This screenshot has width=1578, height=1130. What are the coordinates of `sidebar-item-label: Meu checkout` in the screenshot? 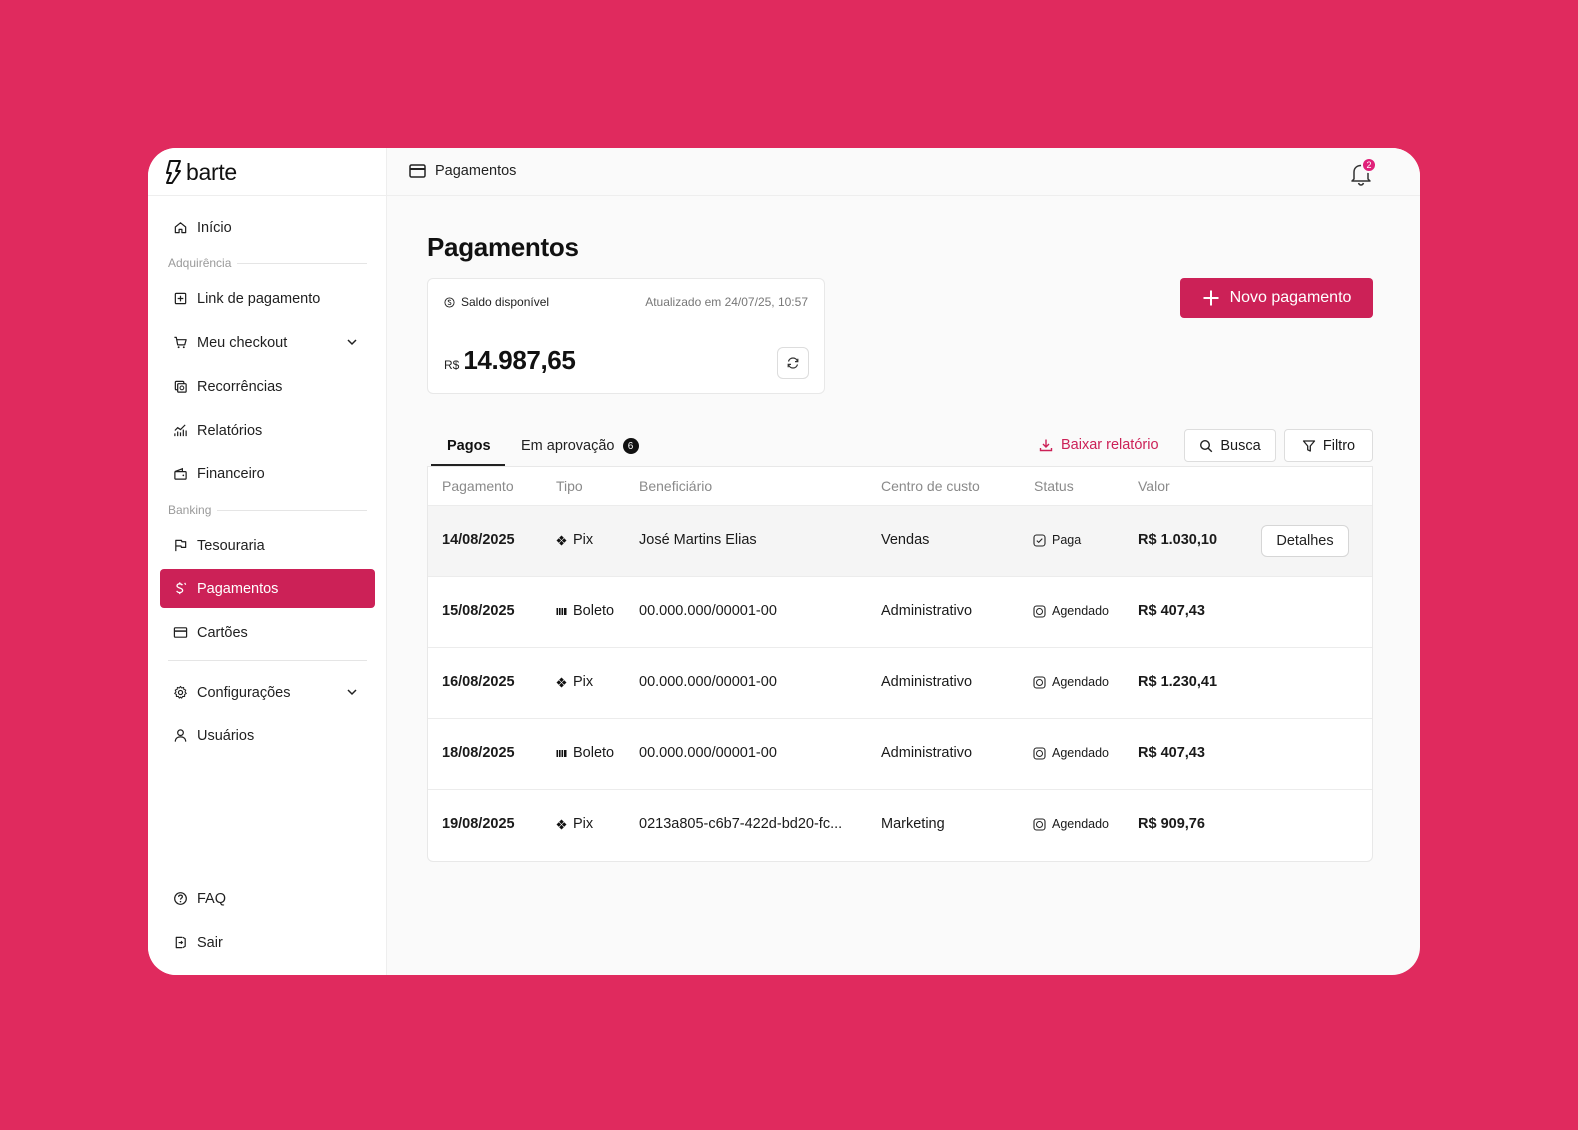 It's located at (242, 342).